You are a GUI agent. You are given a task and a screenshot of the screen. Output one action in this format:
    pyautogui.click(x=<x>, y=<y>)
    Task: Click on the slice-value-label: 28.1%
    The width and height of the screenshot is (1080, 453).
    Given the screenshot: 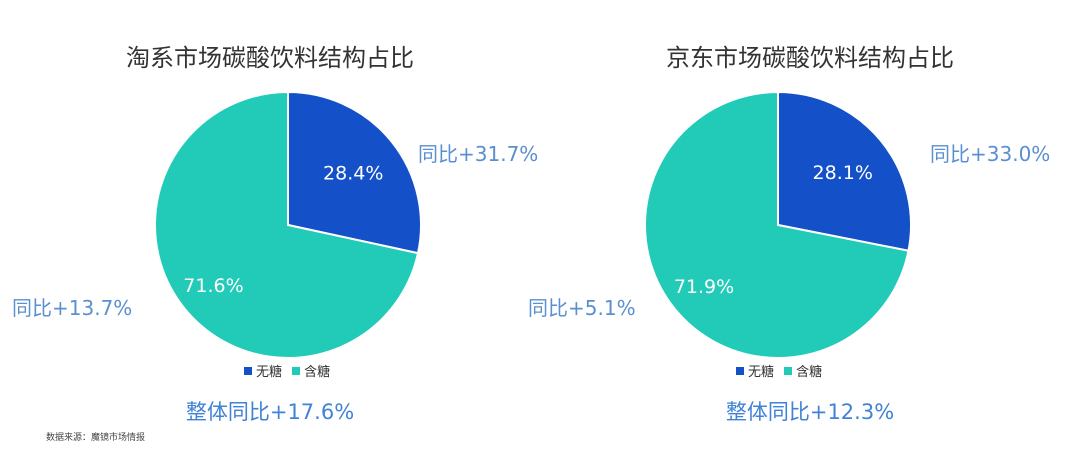 What is the action you would take?
    pyautogui.click(x=843, y=173)
    